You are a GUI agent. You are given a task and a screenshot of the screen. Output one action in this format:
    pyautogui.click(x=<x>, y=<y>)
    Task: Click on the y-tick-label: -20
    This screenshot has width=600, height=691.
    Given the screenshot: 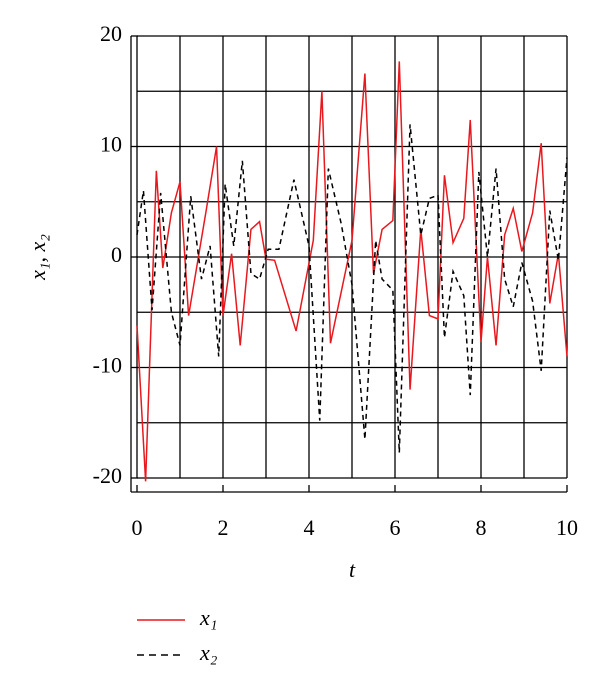 What is the action you would take?
    pyautogui.click(x=107, y=475)
    